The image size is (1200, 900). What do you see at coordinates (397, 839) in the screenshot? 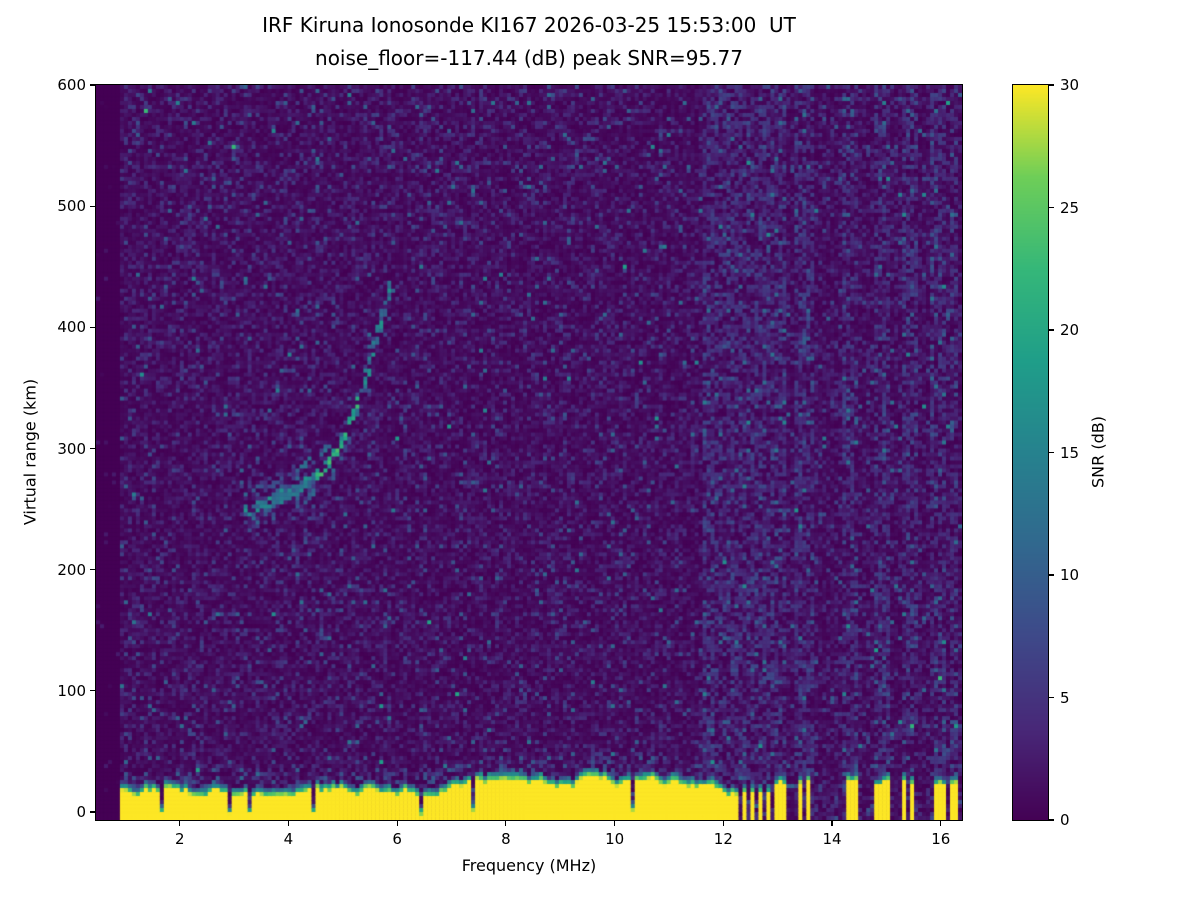
I see `x-tick-label: 6` at bounding box center [397, 839].